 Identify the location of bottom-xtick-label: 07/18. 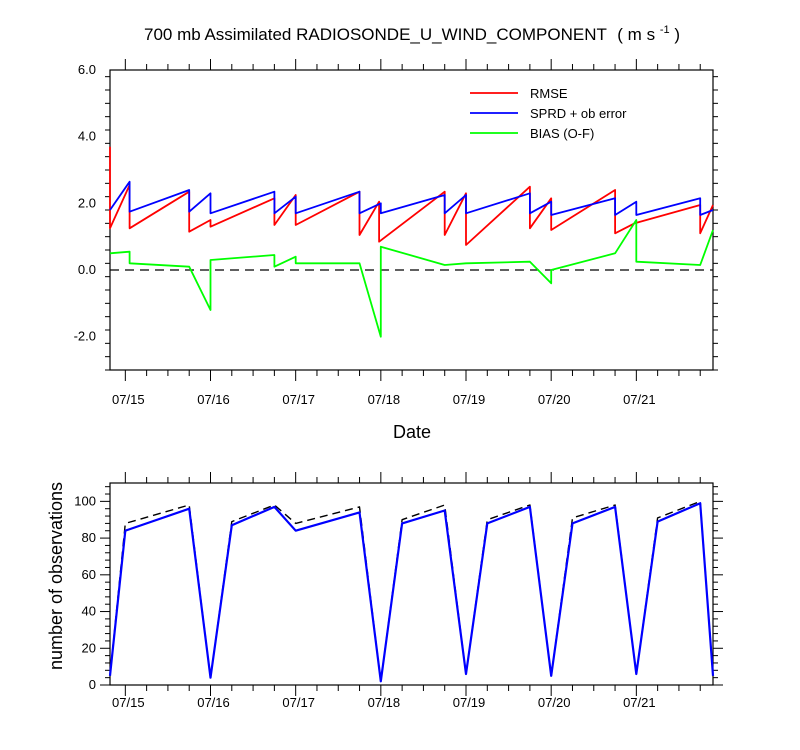
(384, 702).